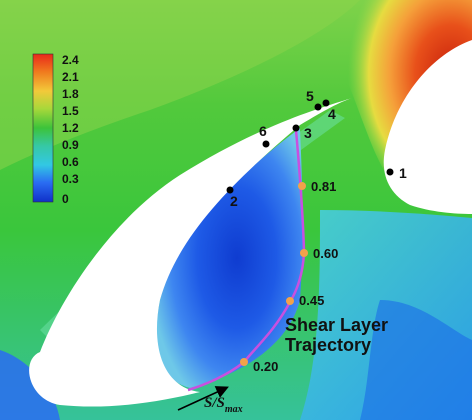 This screenshot has height=420, width=472. What do you see at coordinates (70, 145) in the screenshot?
I see `colorbar-label-5: 0.9` at bounding box center [70, 145].